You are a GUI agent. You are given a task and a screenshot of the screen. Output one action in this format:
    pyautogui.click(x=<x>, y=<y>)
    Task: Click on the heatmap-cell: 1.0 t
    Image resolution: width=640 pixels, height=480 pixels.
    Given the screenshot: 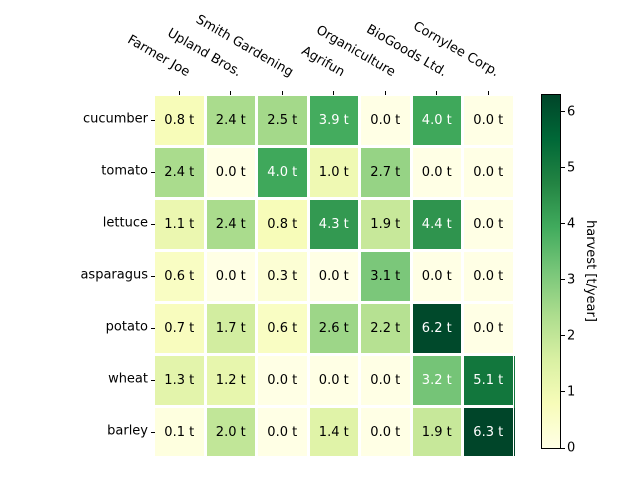 What is the action you would take?
    pyautogui.click(x=333, y=172)
    